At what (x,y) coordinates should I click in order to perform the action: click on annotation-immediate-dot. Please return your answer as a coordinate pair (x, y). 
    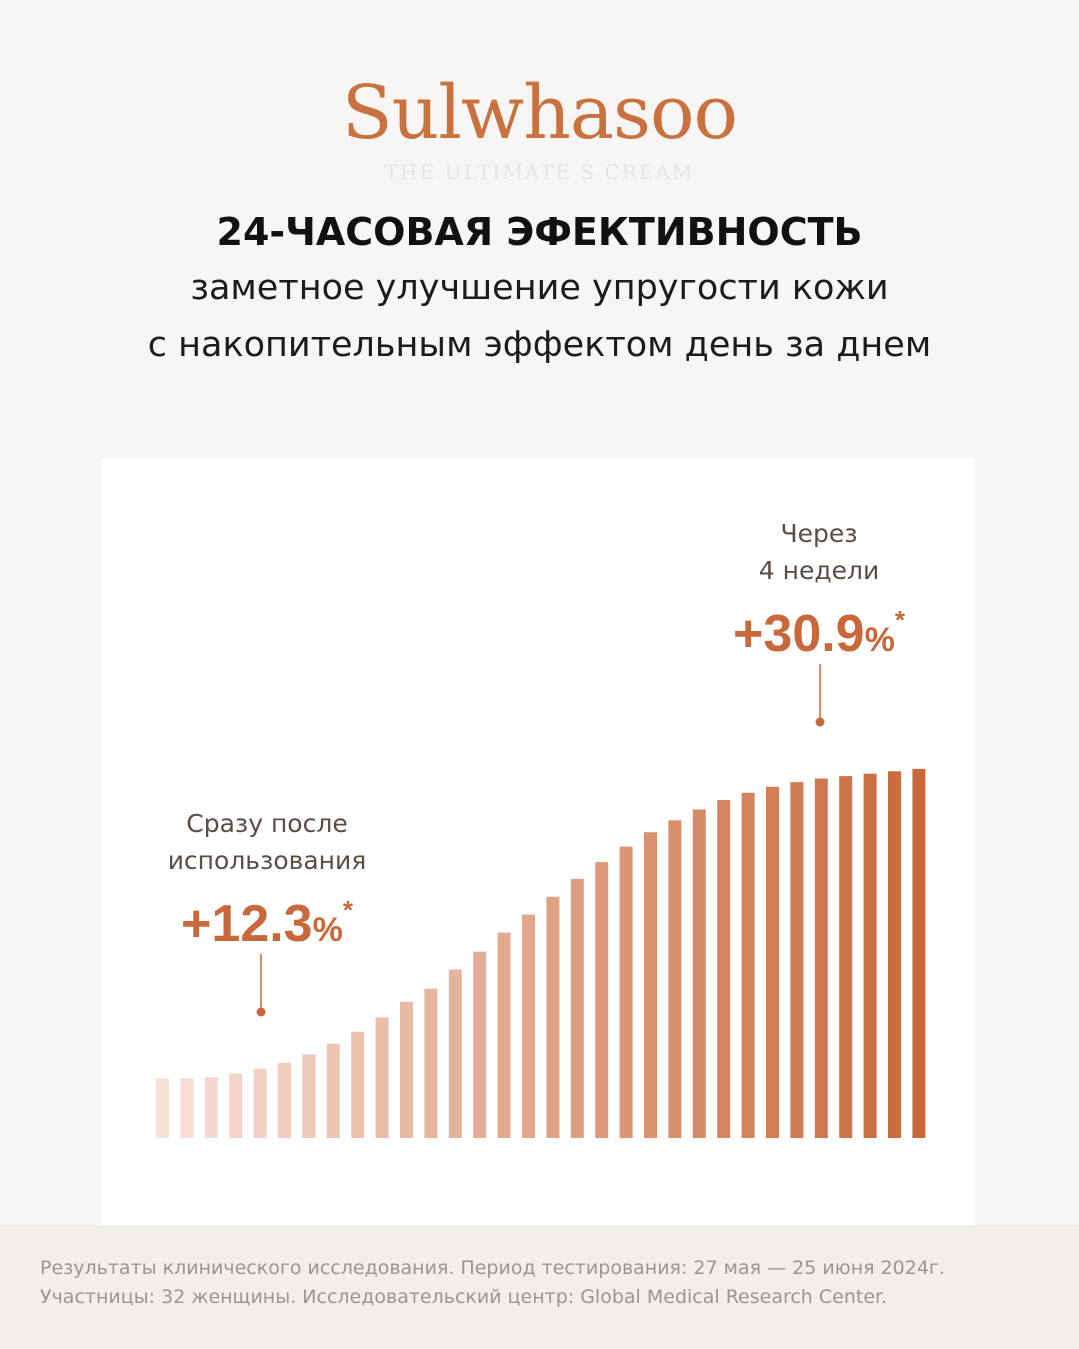
    Looking at the image, I should click on (261, 1012).